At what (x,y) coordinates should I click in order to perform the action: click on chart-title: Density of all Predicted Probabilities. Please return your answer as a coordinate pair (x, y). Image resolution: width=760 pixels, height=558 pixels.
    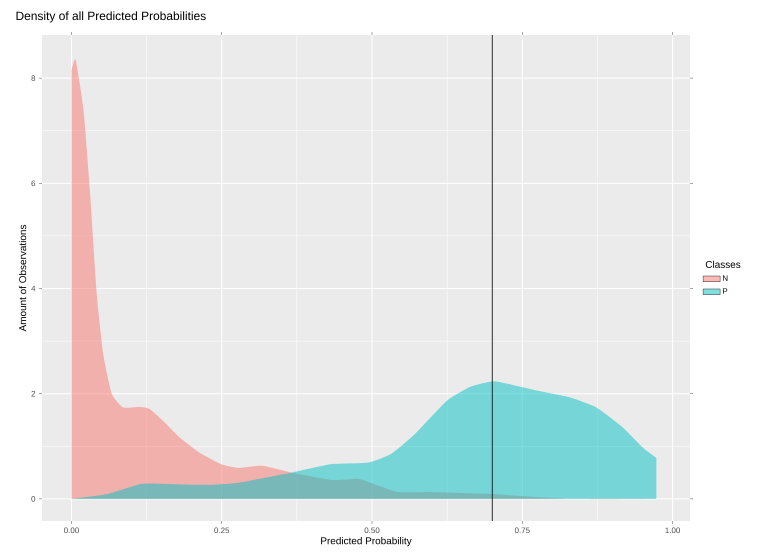
    Looking at the image, I should click on (111, 16).